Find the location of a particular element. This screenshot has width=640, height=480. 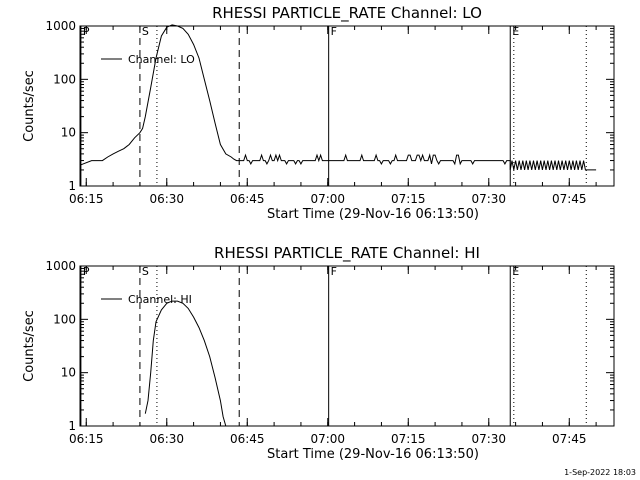

legend-entry: Channel: LO is located at coordinates (161, 59).